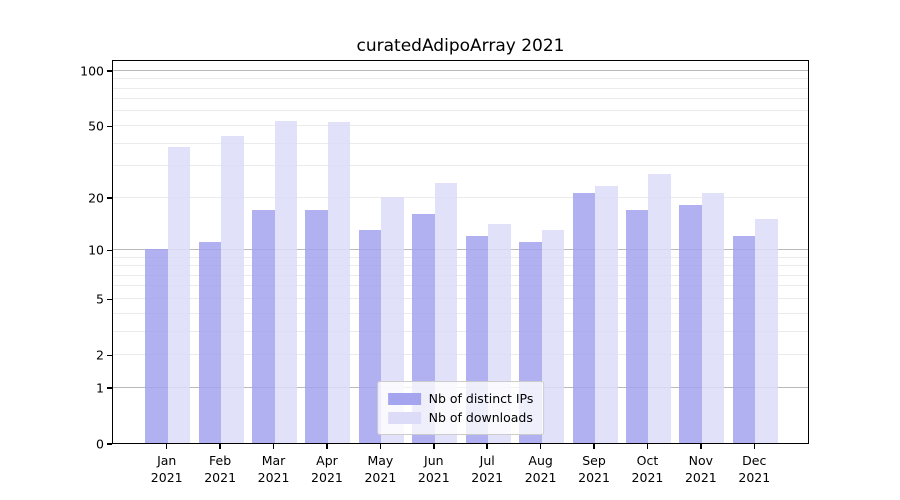 The image size is (900, 500). Describe the element at coordinates (263, 326) in the screenshot. I see `bar-distinct-ips-mar` at that location.